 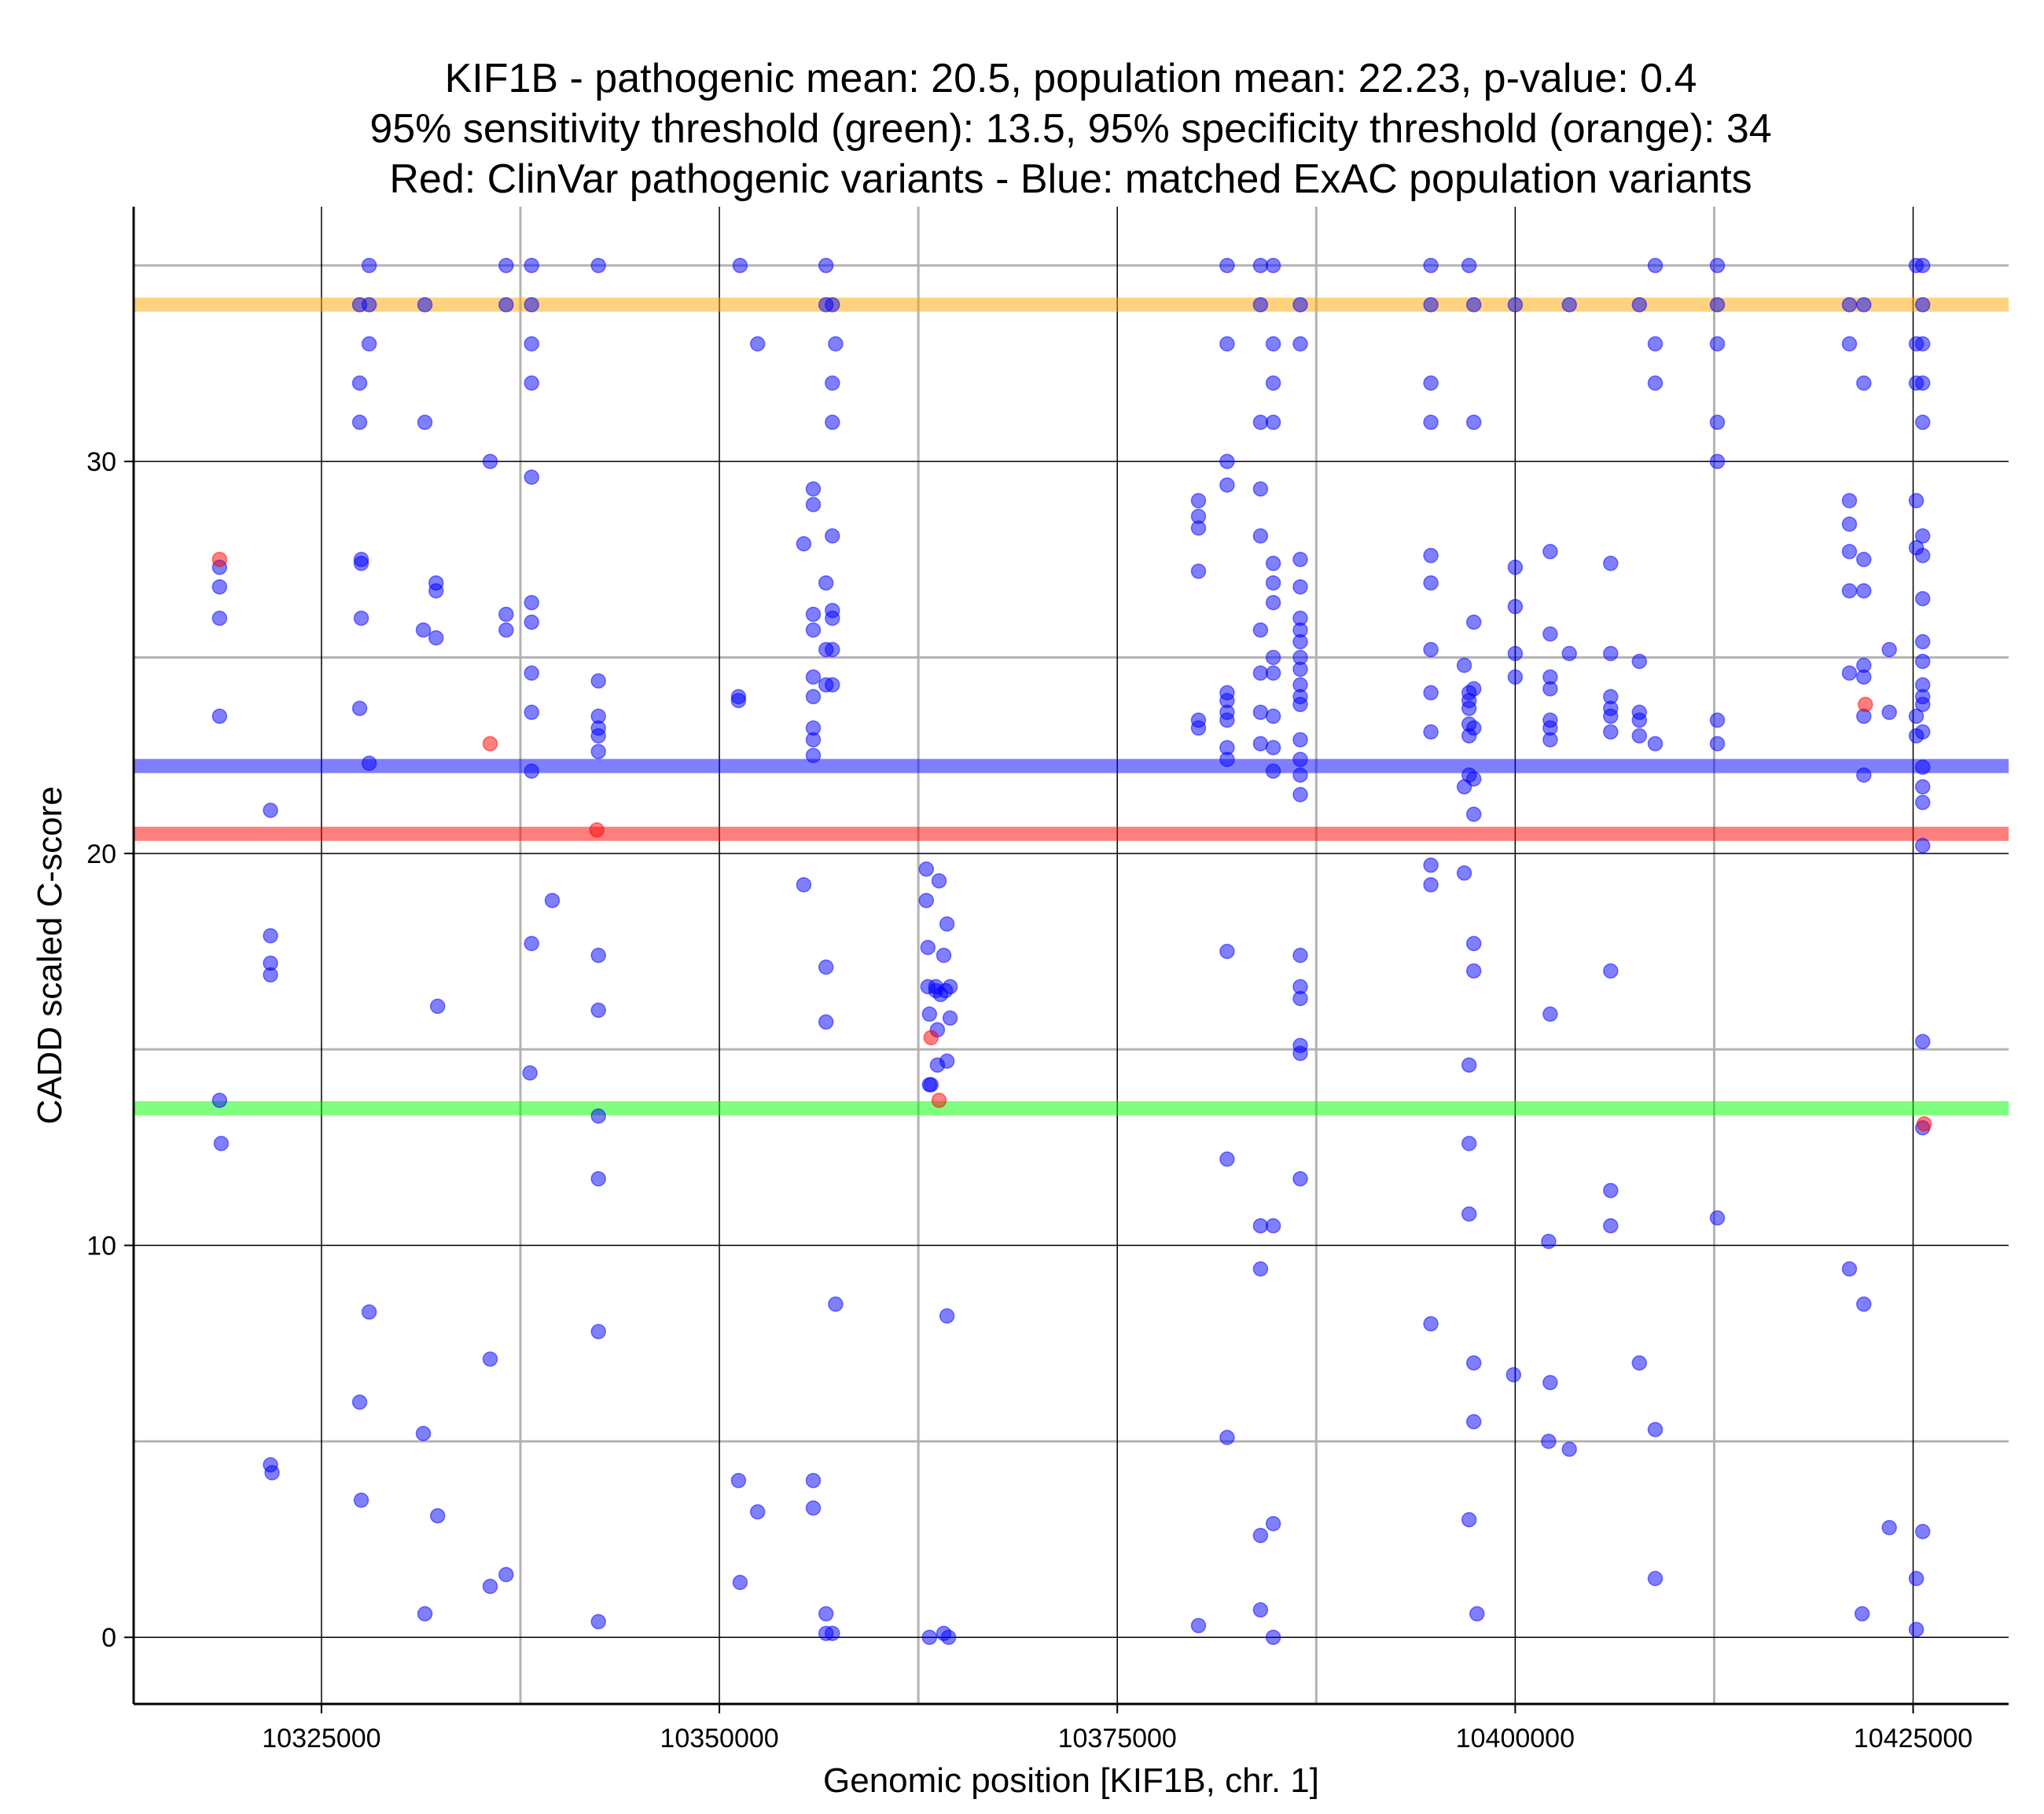 I want to click on x-tick-label: 10375000, so click(x=1118, y=1738).